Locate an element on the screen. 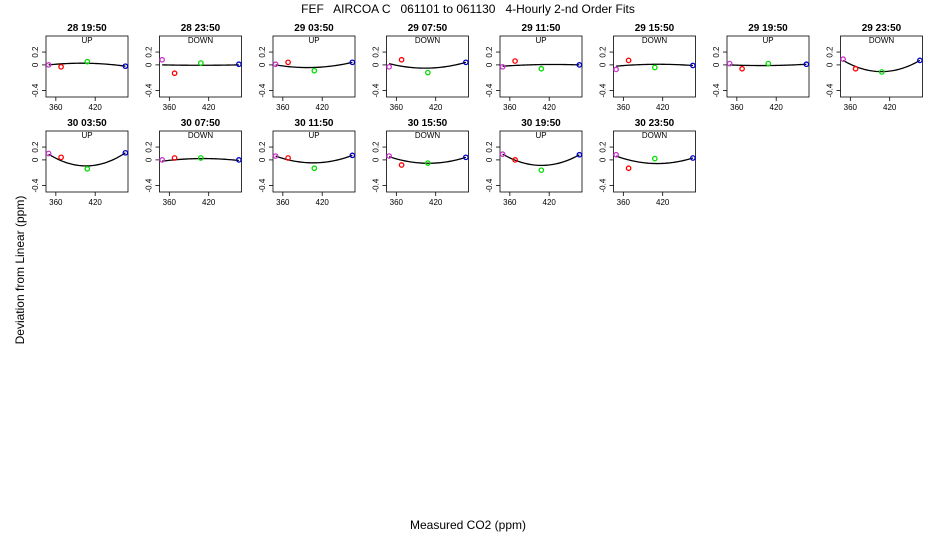 The image size is (936, 540). panel-title: 30 03:50 is located at coordinates (87, 123).